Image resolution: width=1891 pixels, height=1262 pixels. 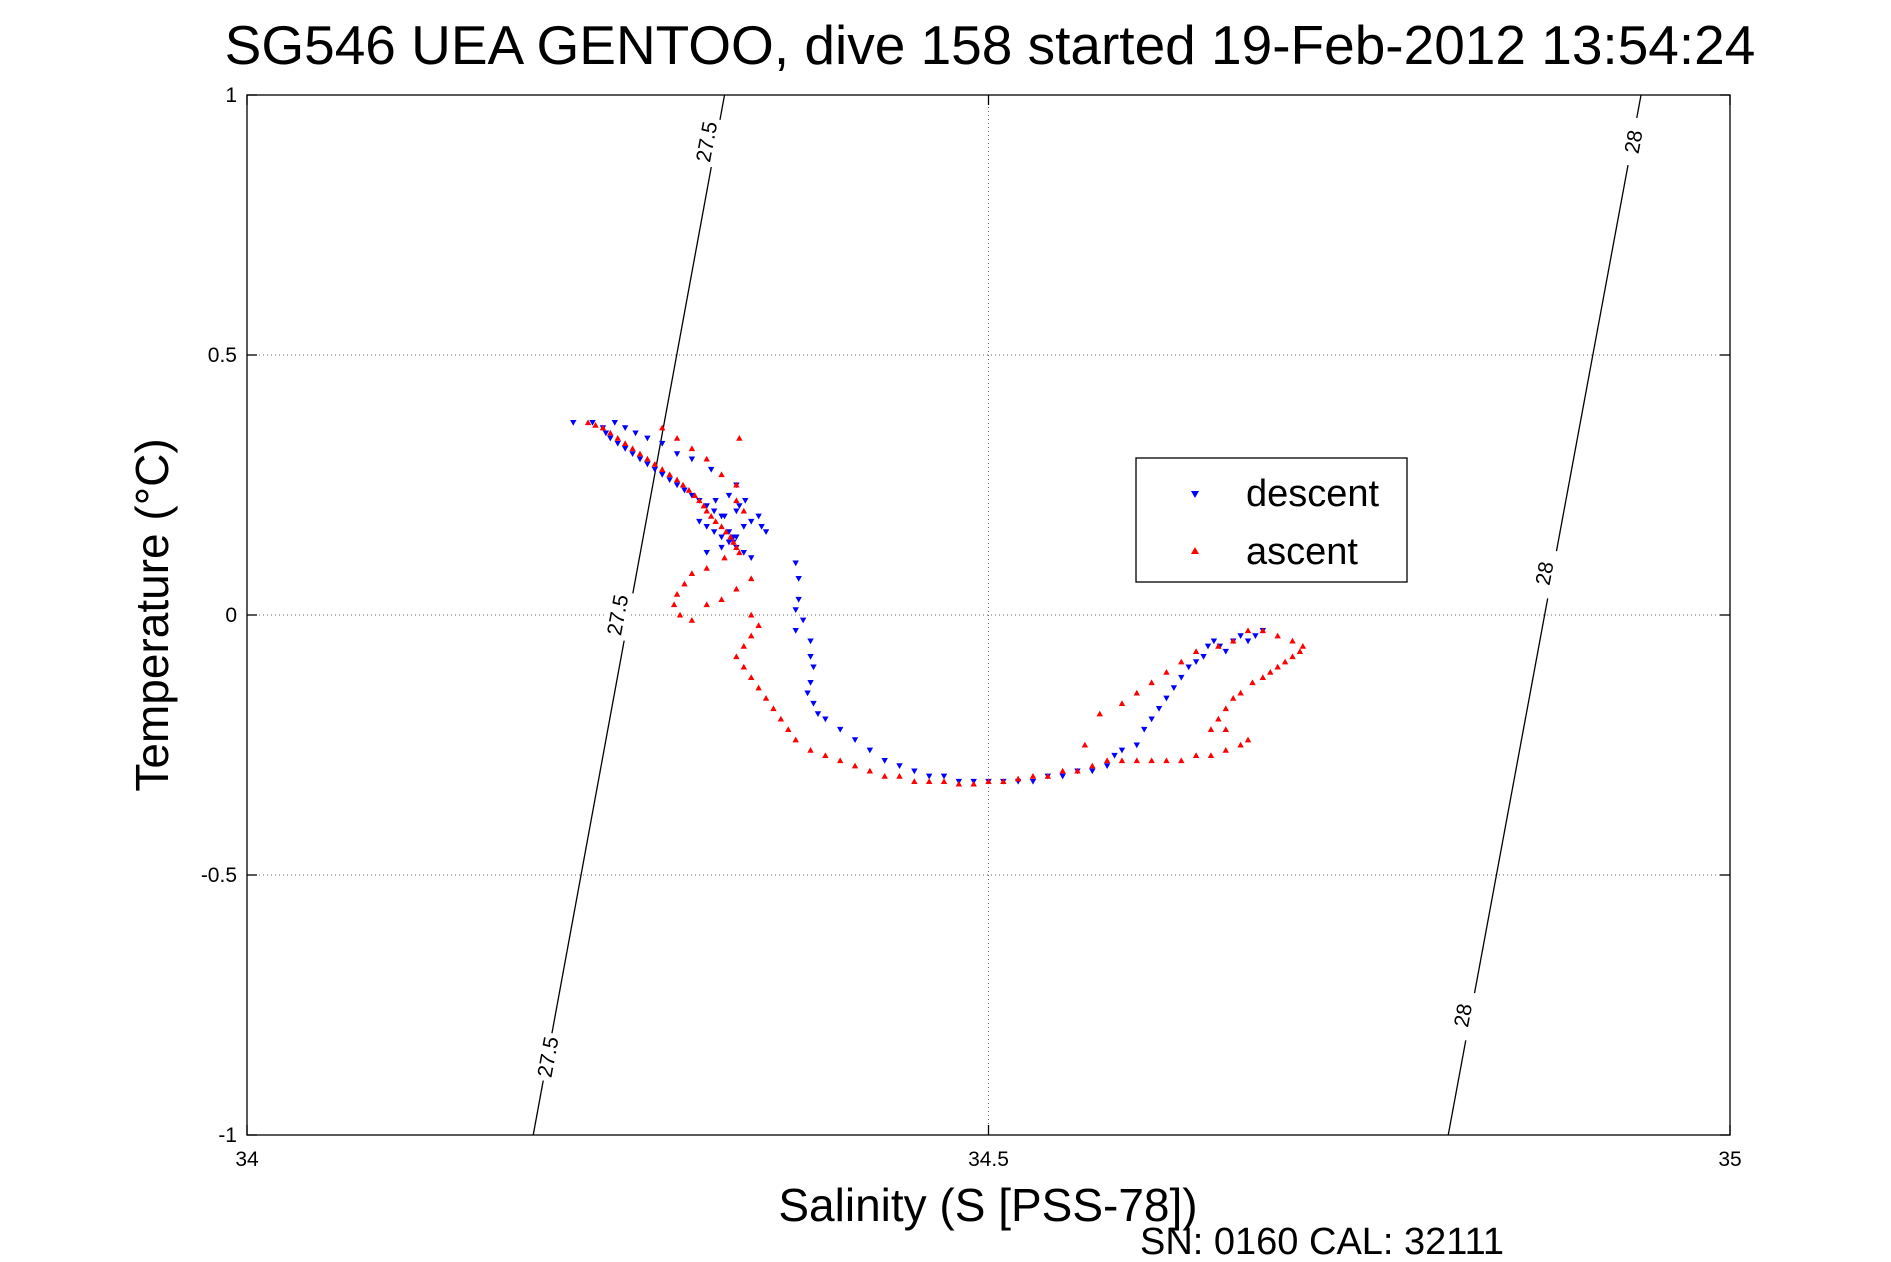 What do you see at coordinates (1463, 1015) in the screenshot?
I see `contour-label-text: 28` at bounding box center [1463, 1015].